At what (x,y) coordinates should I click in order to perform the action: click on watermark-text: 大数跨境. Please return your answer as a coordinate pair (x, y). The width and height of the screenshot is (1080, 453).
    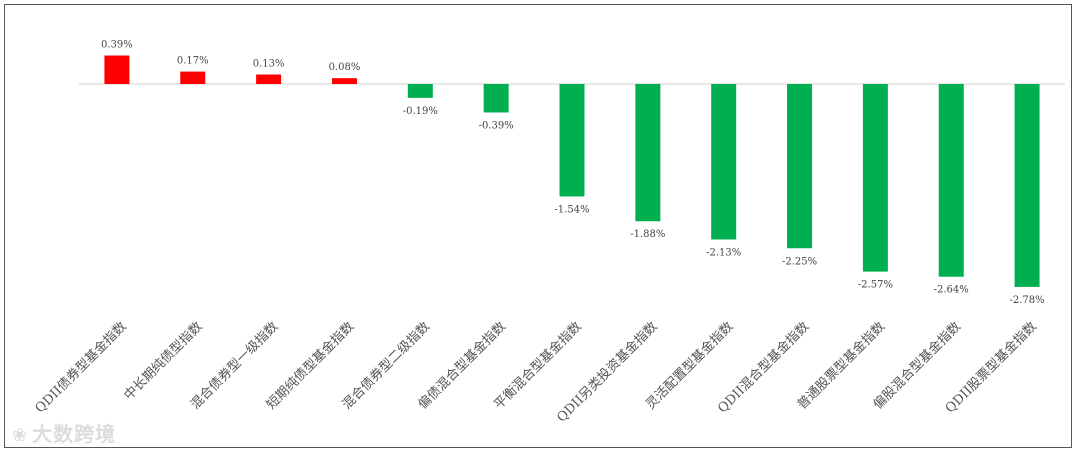
    Looking at the image, I should click on (74, 434).